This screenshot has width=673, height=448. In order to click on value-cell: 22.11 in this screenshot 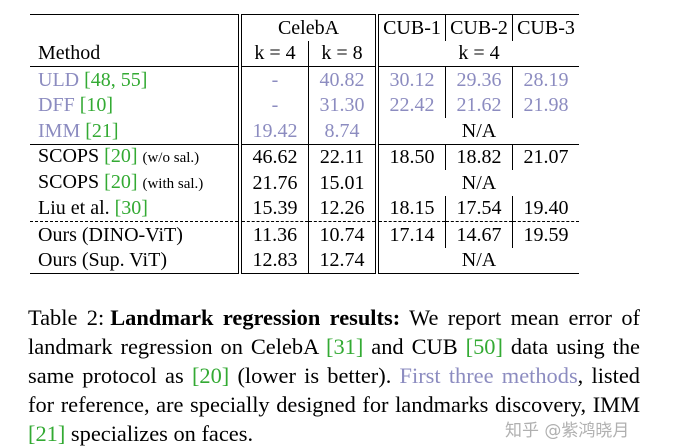, I will do `click(342, 157)`.